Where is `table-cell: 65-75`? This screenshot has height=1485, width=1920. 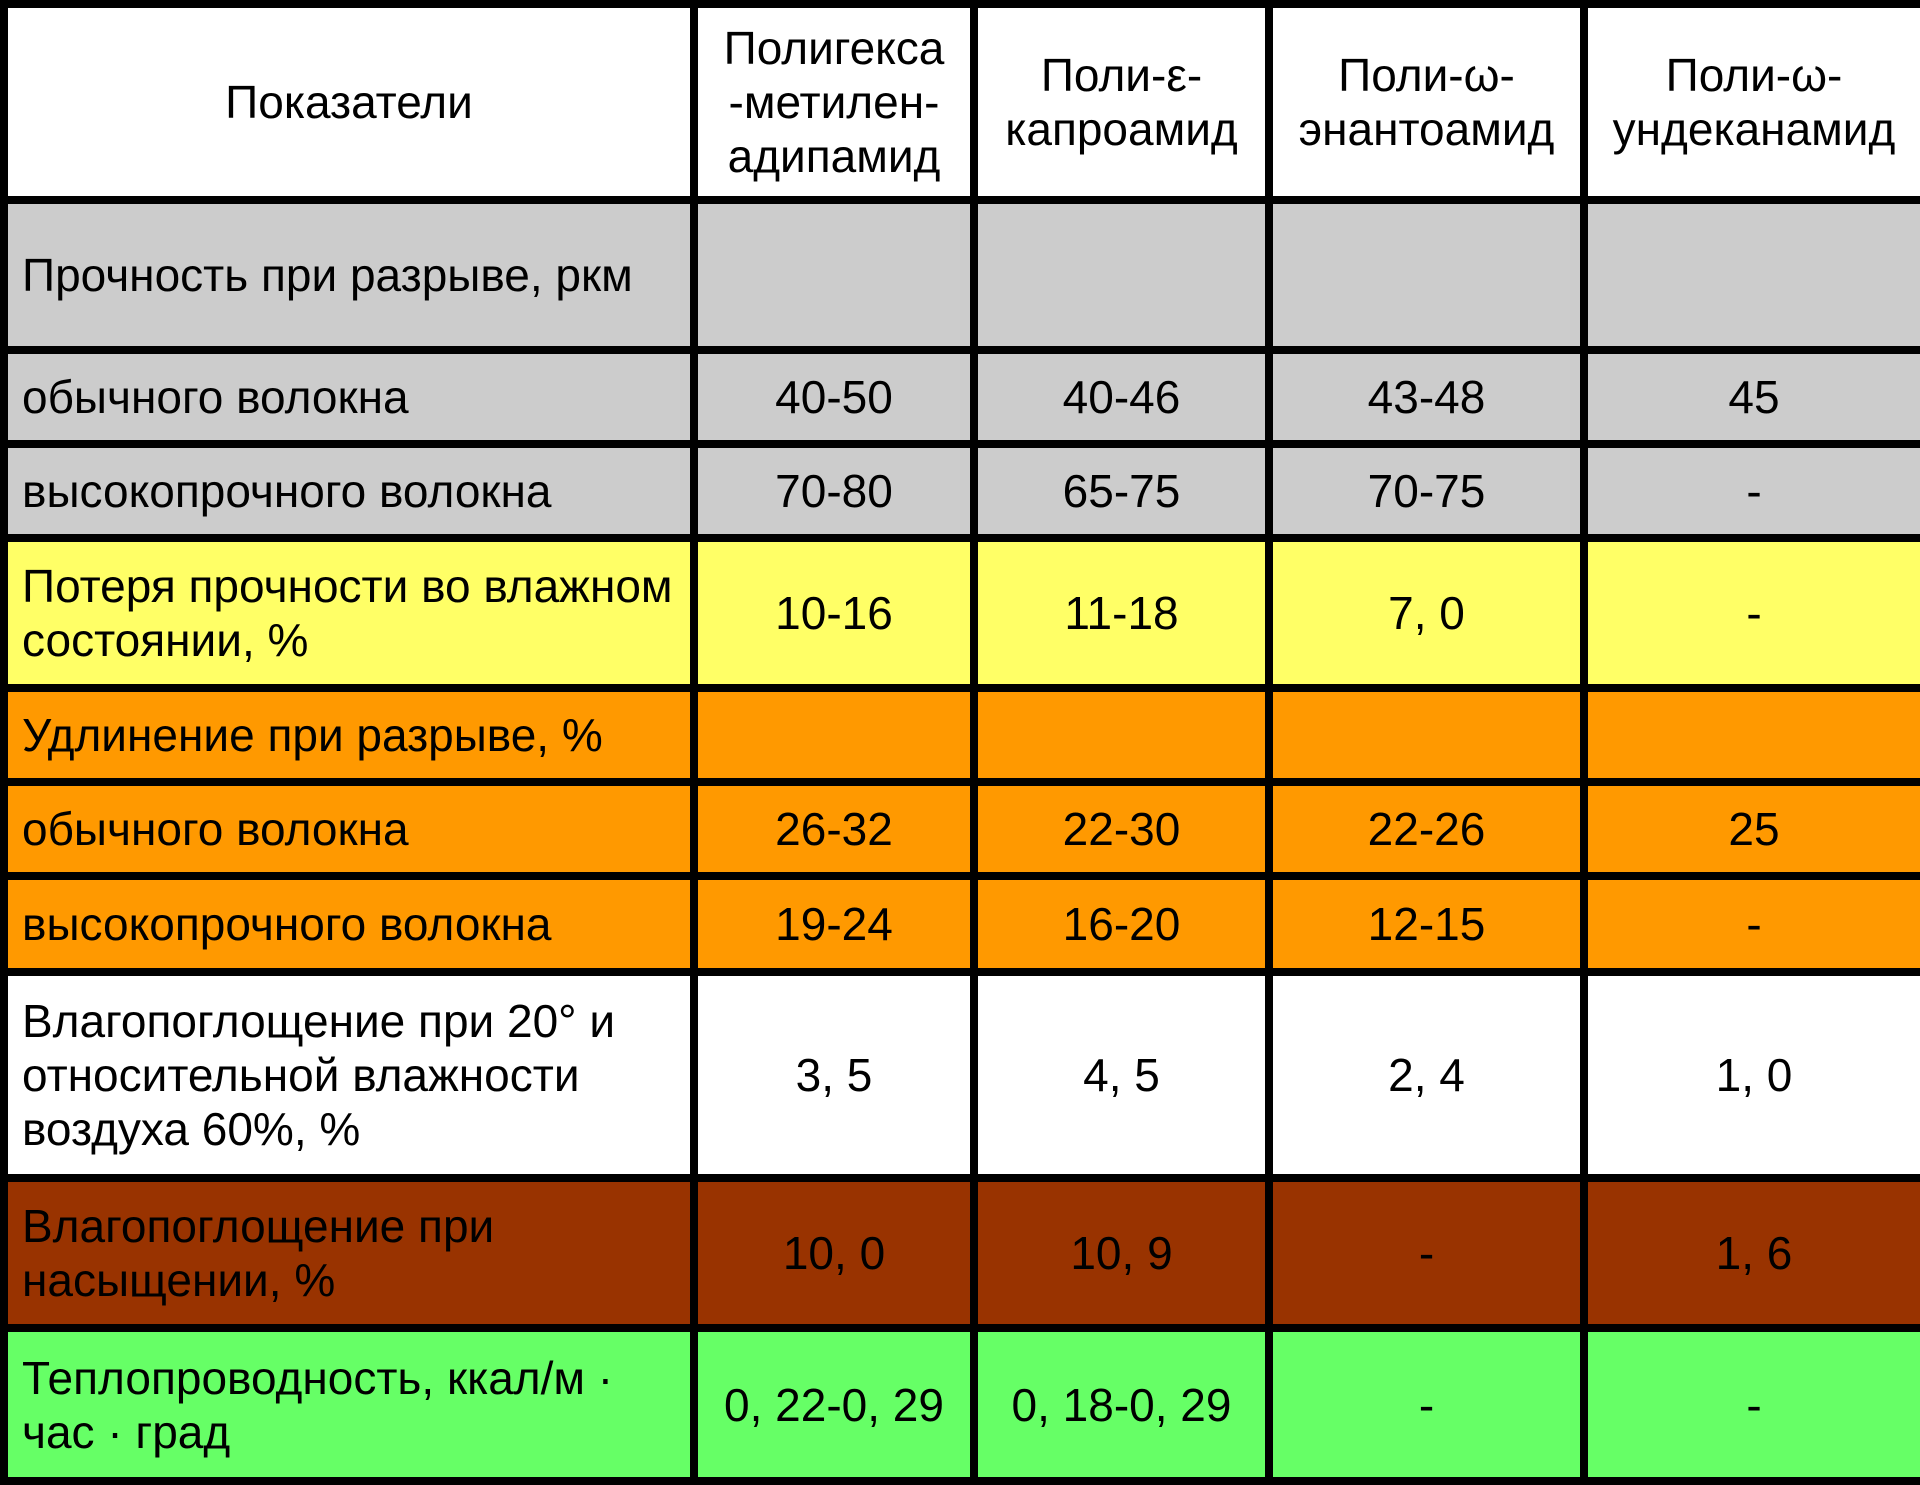
table-cell: 65-75 is located at coordinates (1121, 491).